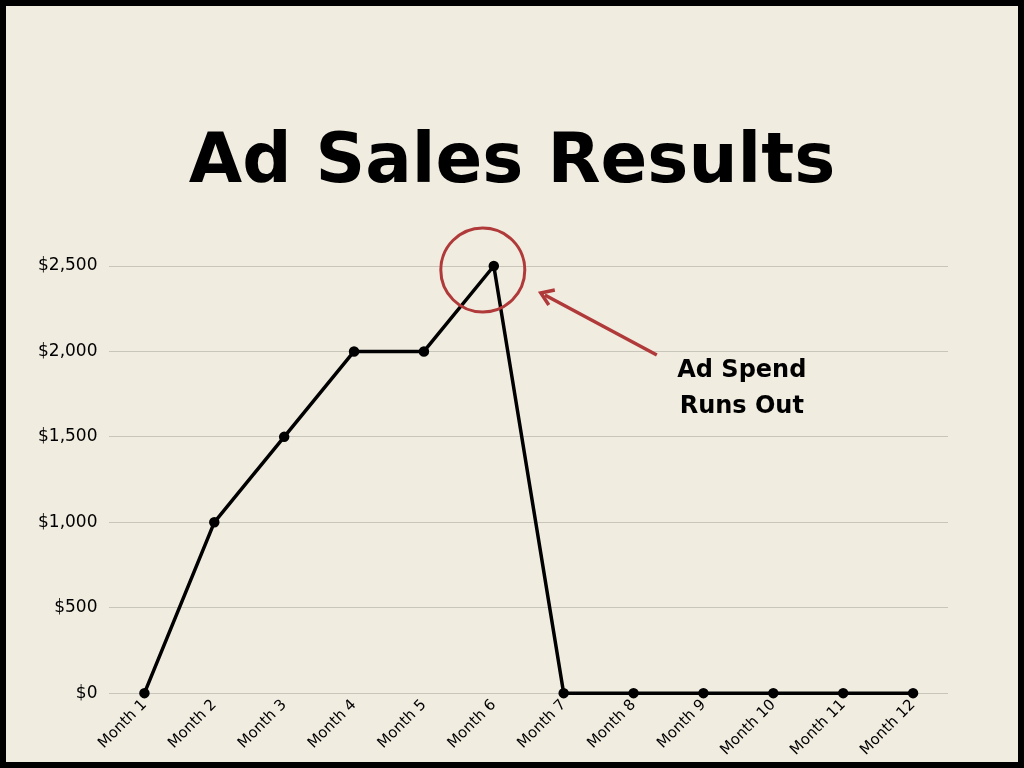 Image resolution: width=1024 pixels, height=768 pixels. I want to click on chart-title: Ad Sales Results, so click(512, 158).